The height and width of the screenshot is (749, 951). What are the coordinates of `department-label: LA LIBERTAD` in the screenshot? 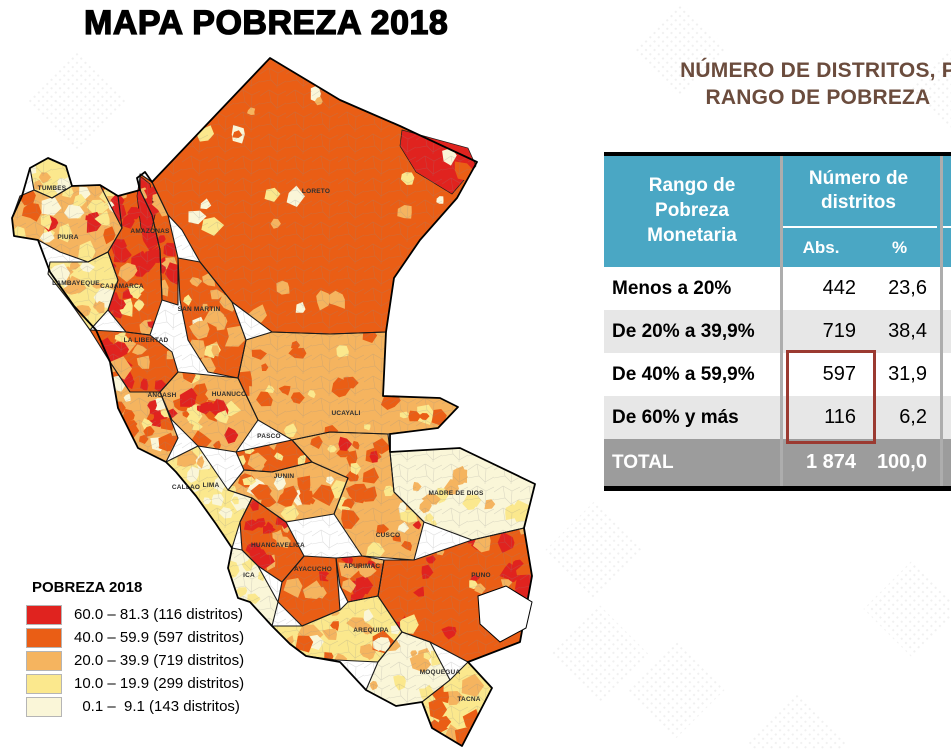 It's located at (146, 340).